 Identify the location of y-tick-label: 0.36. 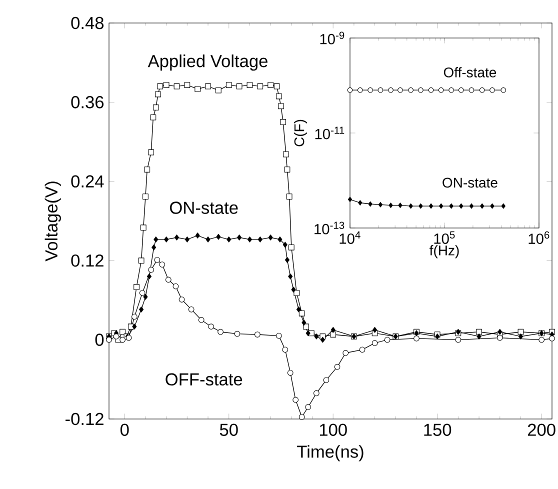
(87, 102).